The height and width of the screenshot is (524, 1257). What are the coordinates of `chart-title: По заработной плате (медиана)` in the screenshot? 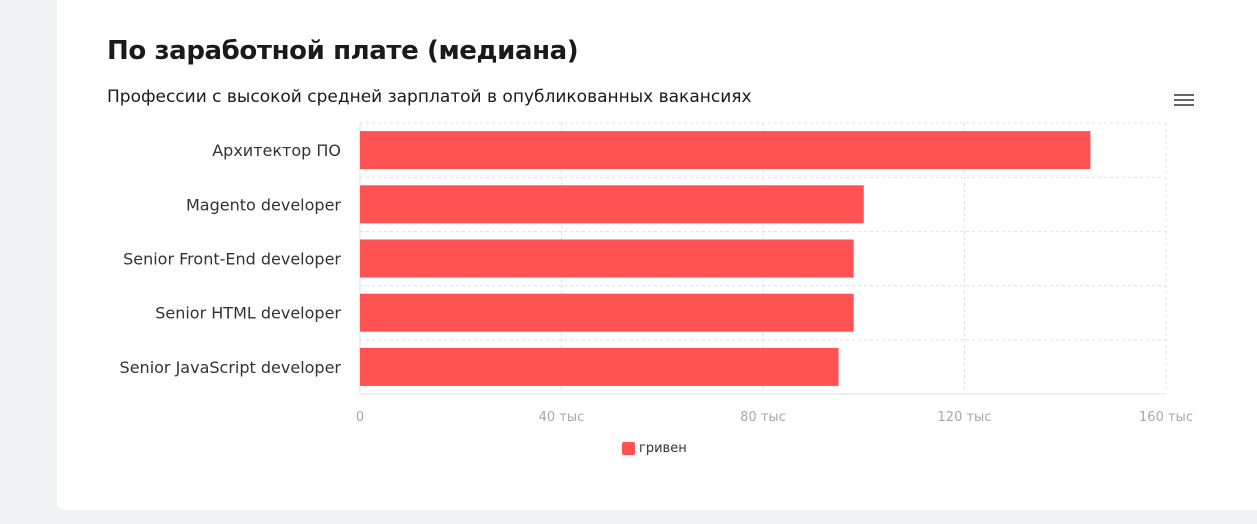 It's located at (343, 51).